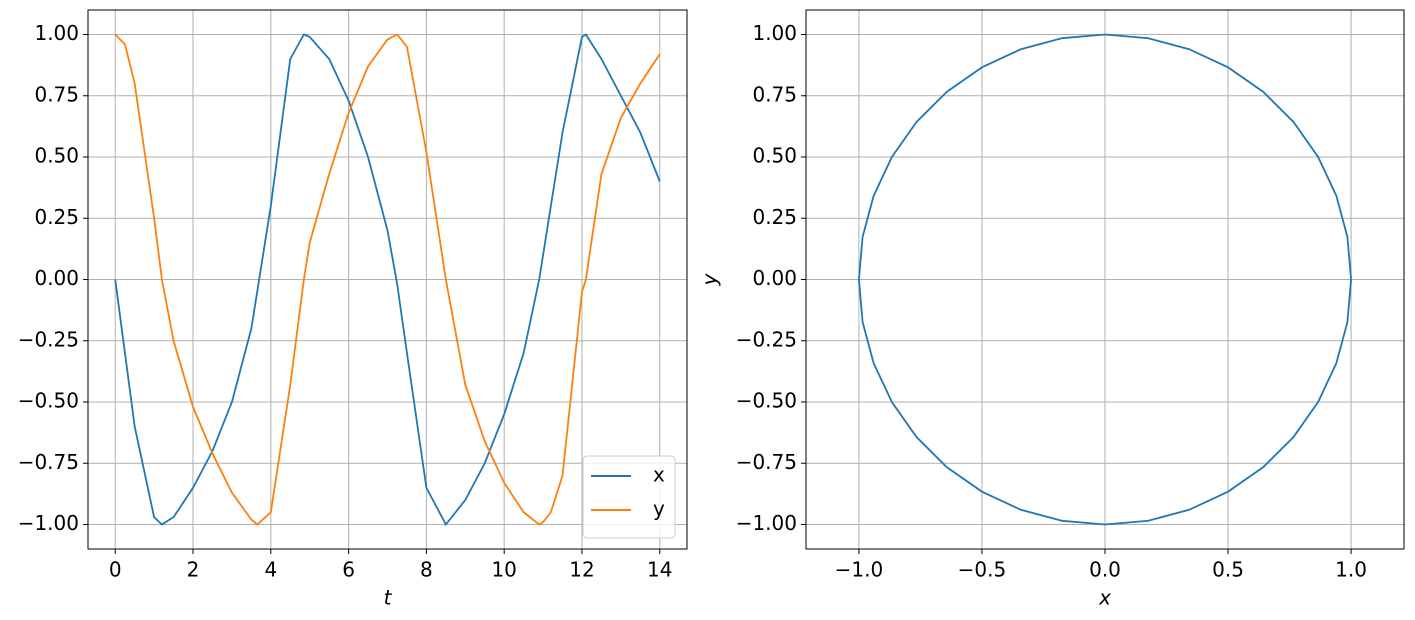  What do you see at coordinates (270, 570) in the screenshot?
I see `x-tick-label: 4` at bounding box center [270, 570].